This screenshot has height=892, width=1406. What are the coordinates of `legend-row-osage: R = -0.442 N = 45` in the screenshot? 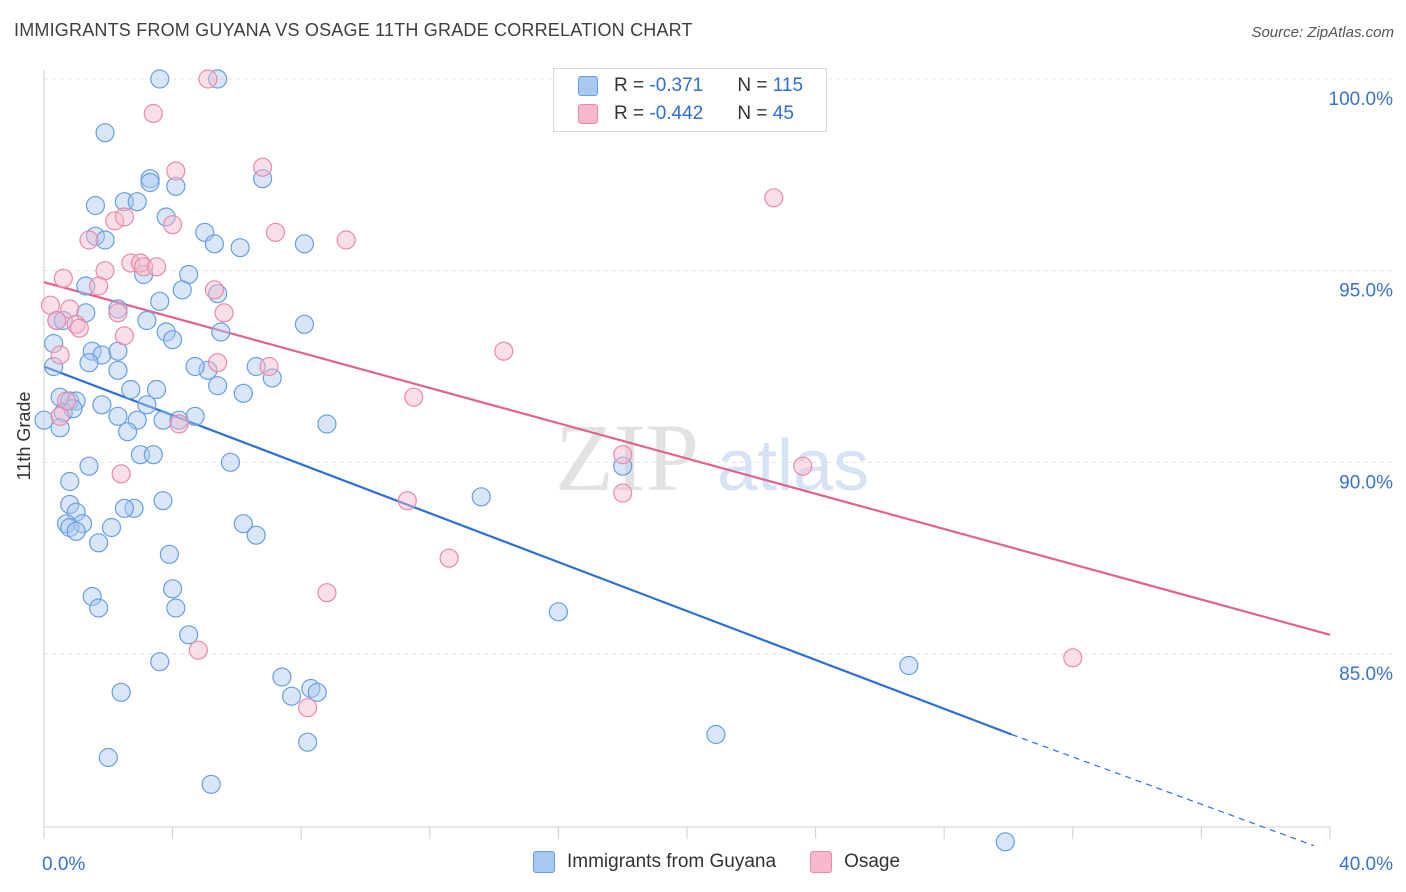 It's located at (686, 114).